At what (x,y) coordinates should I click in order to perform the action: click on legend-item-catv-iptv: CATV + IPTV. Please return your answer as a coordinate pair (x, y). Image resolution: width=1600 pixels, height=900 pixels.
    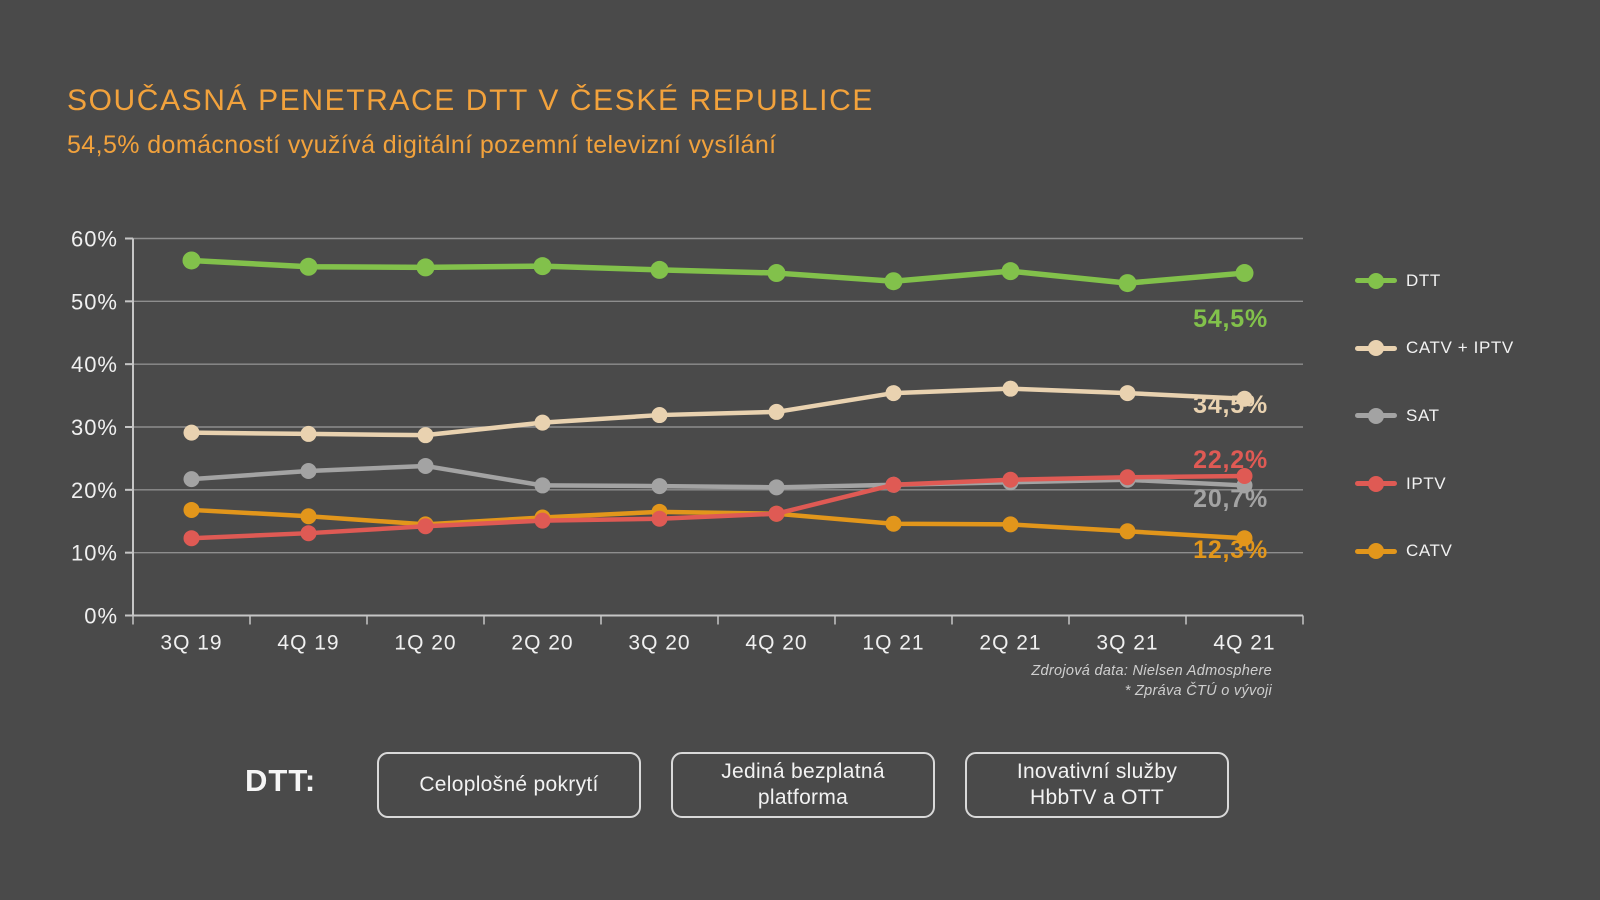
    Looking at the image, I should click on (1434, 348).